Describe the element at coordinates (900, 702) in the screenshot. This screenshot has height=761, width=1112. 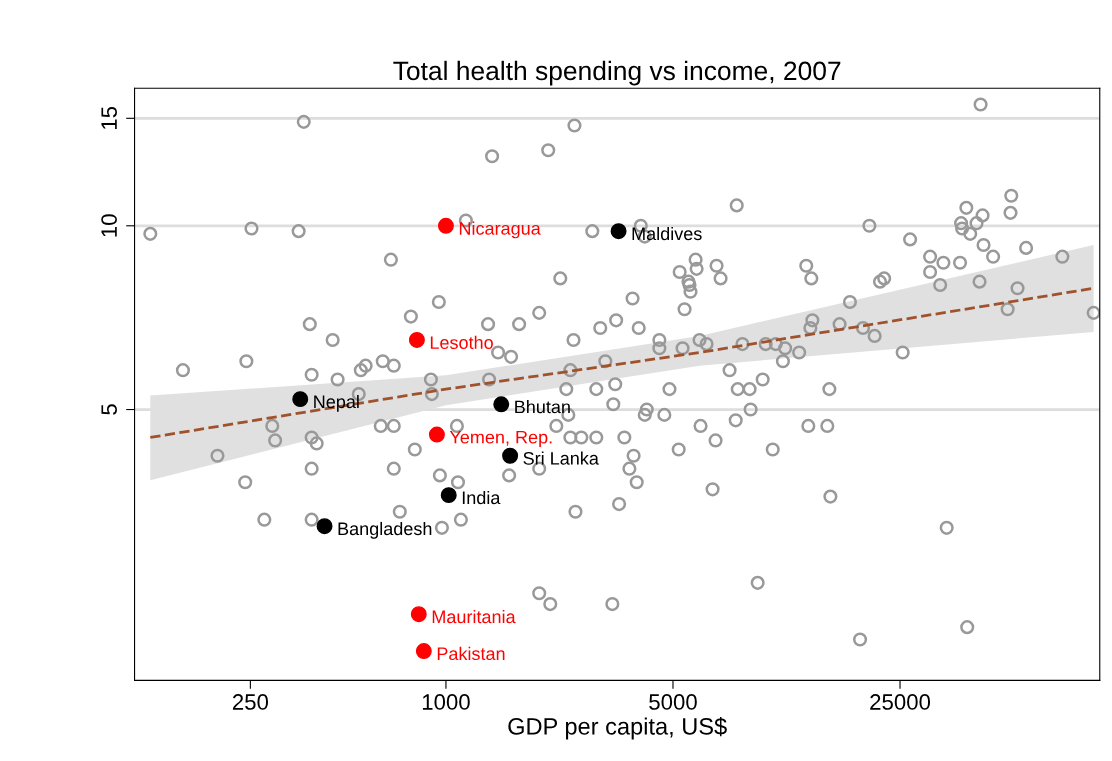
I see `x-tick-label: 25000` at that location.